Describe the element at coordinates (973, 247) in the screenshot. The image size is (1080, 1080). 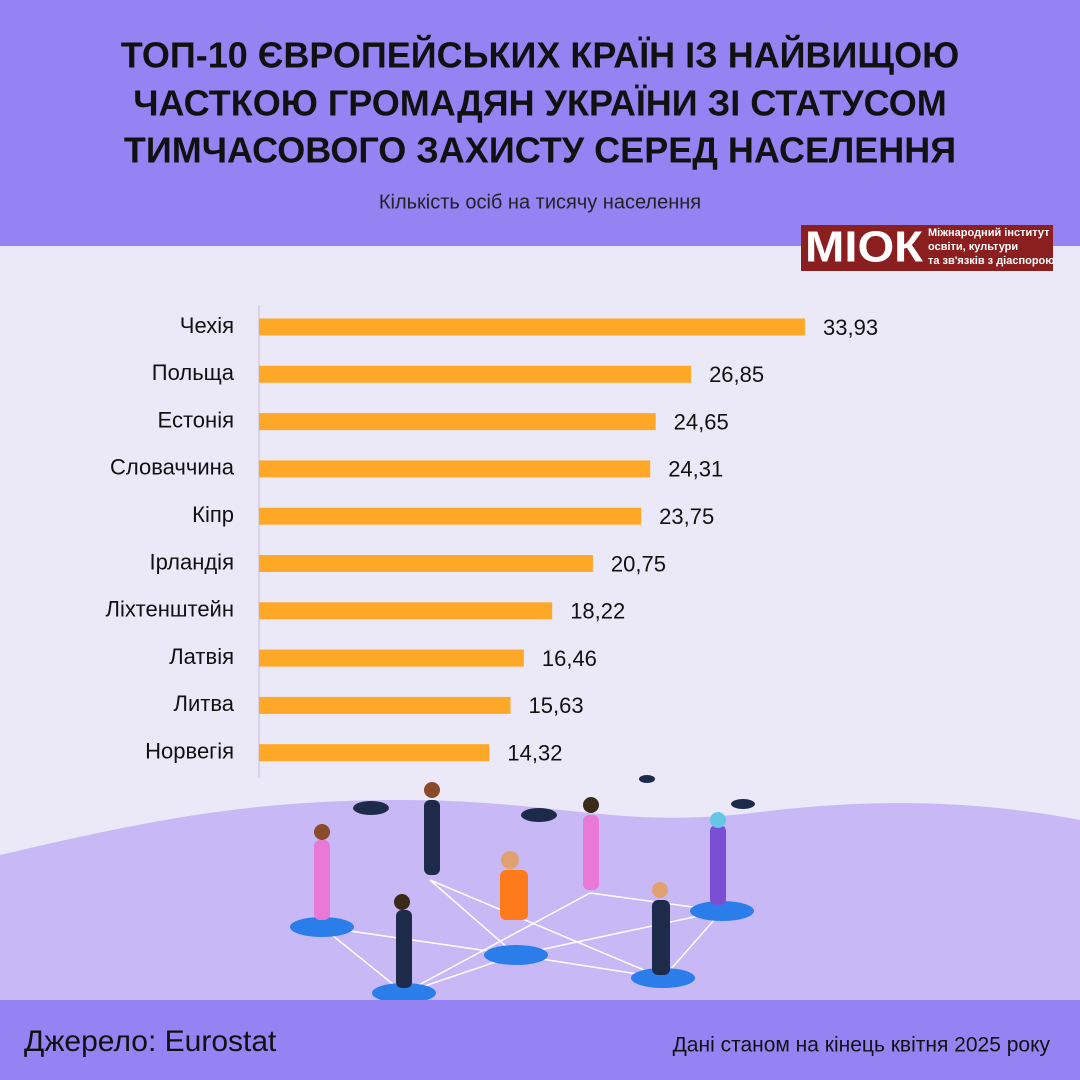
I see `logo-text: освіти, культури` at that location.